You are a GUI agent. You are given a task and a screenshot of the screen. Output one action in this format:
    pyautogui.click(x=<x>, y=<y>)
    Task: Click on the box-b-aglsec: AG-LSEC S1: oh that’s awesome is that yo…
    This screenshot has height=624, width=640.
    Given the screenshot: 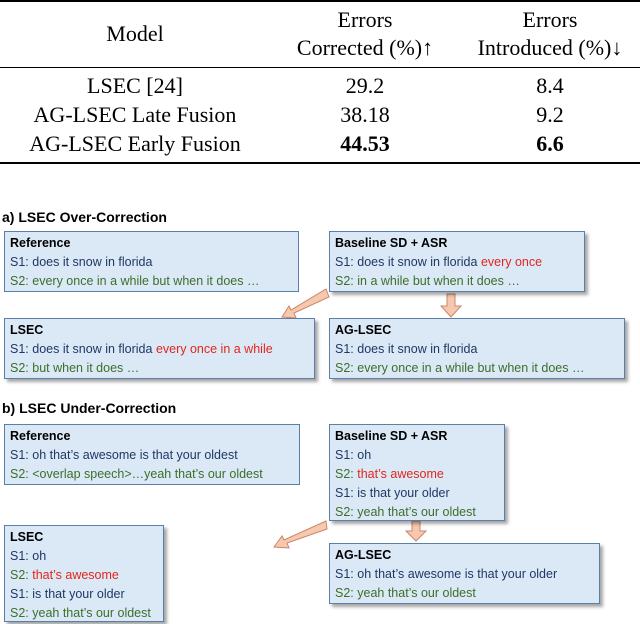 What is the action you would take?
    pyautogui.click(x=464, y=573)
    